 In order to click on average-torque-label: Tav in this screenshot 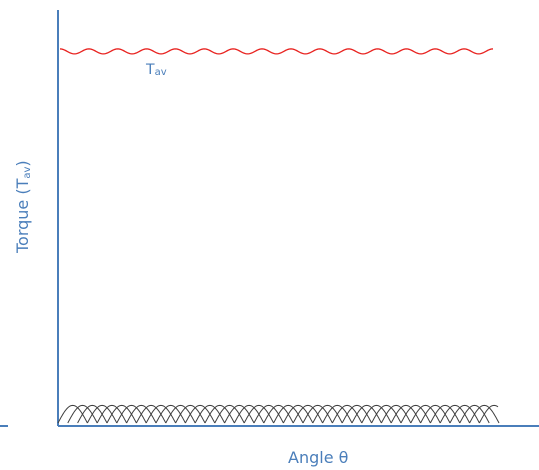, I will do `click(156, 70)`.